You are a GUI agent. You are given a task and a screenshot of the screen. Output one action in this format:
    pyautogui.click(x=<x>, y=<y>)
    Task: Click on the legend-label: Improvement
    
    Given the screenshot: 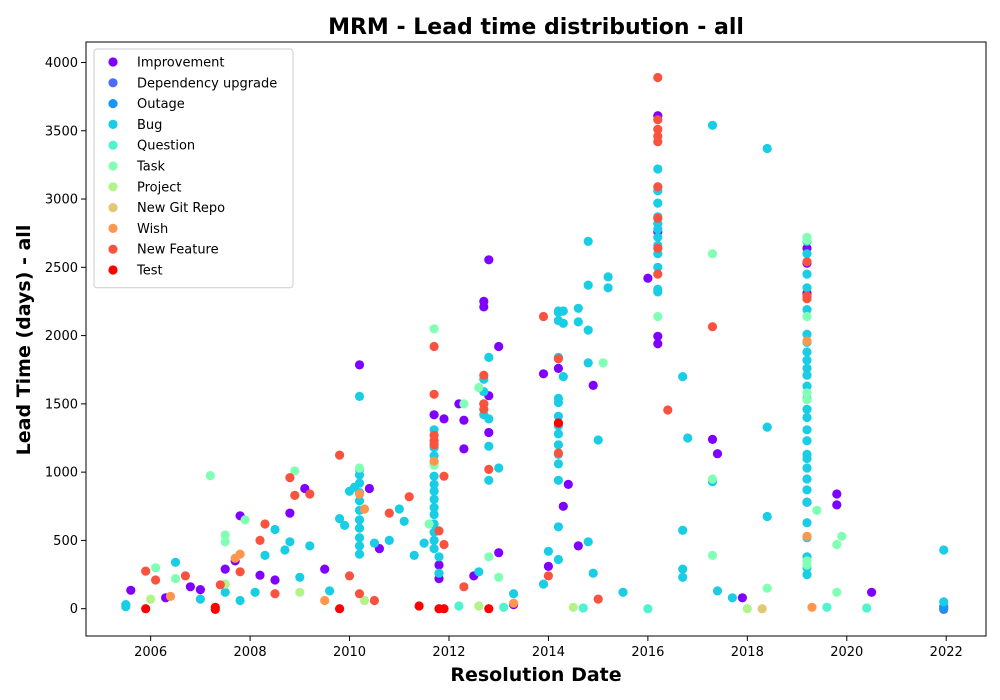 What is the action you would take?
    pyautogui.click(x=180, y=63)
    